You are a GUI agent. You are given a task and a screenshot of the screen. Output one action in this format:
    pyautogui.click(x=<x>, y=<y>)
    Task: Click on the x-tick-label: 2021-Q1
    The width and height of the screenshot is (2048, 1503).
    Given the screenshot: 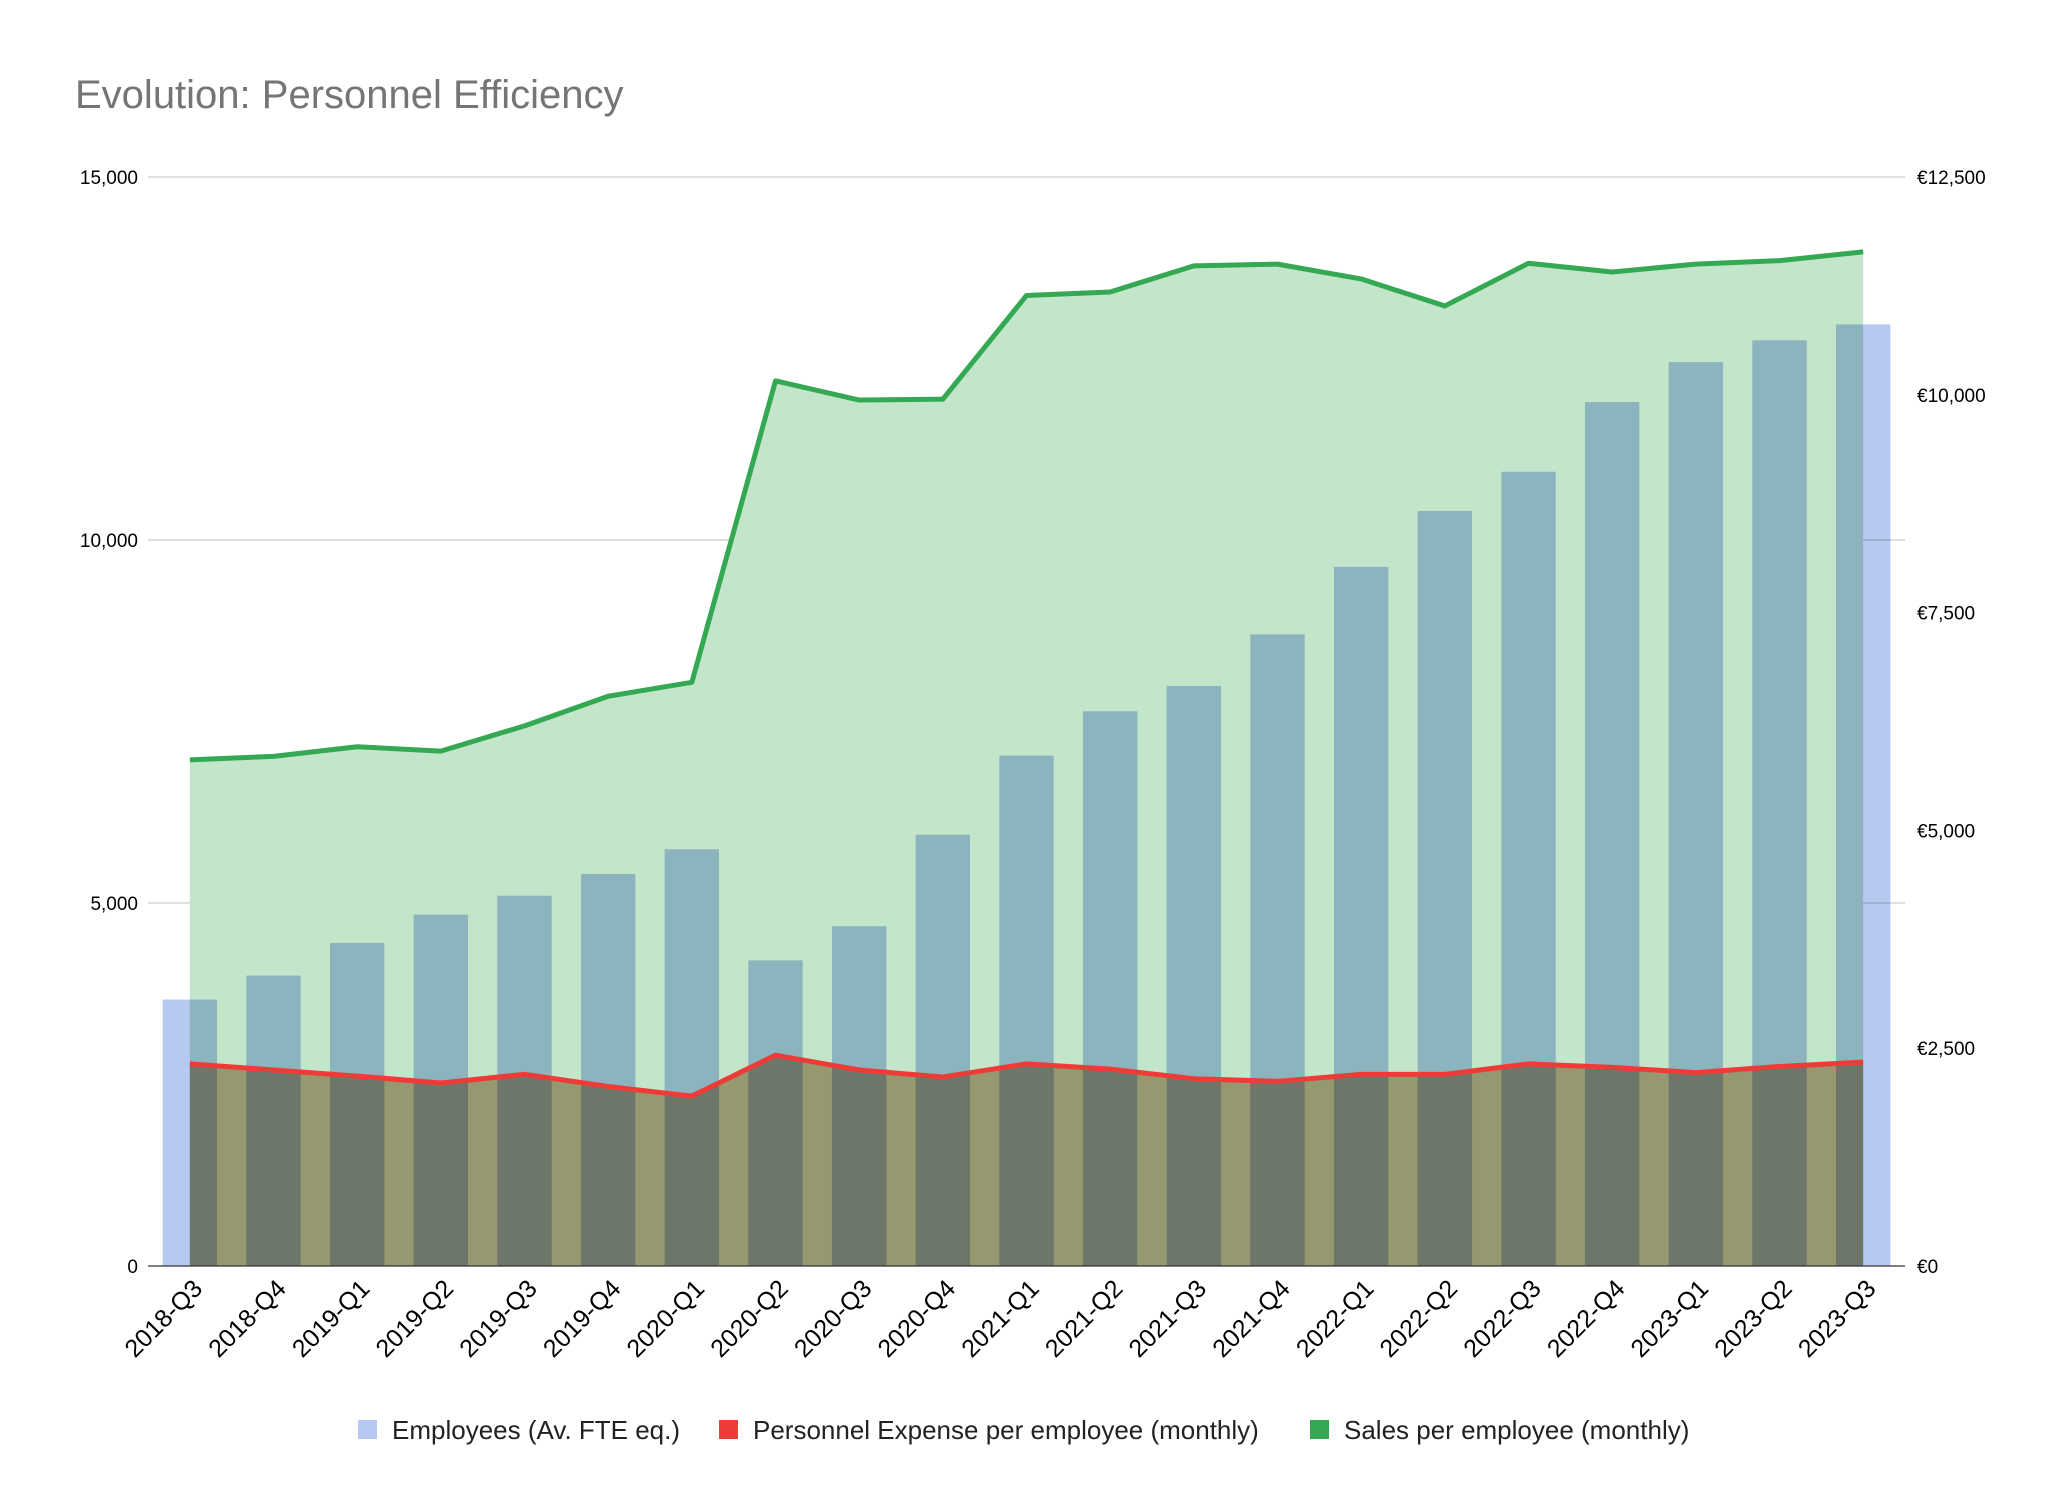 What is the action you would take?
    pyautogui.click(x=1000, y=1318)
    